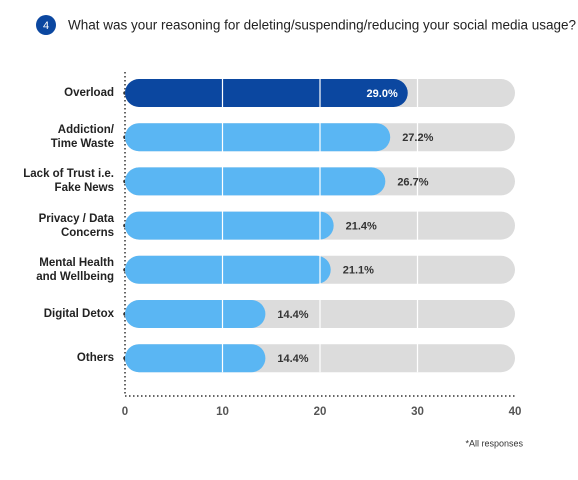 The image size is (578, 480). Describe the element at coordinates (320, 412) in the screenshot. I see `x-tick-label: 20` at that location.